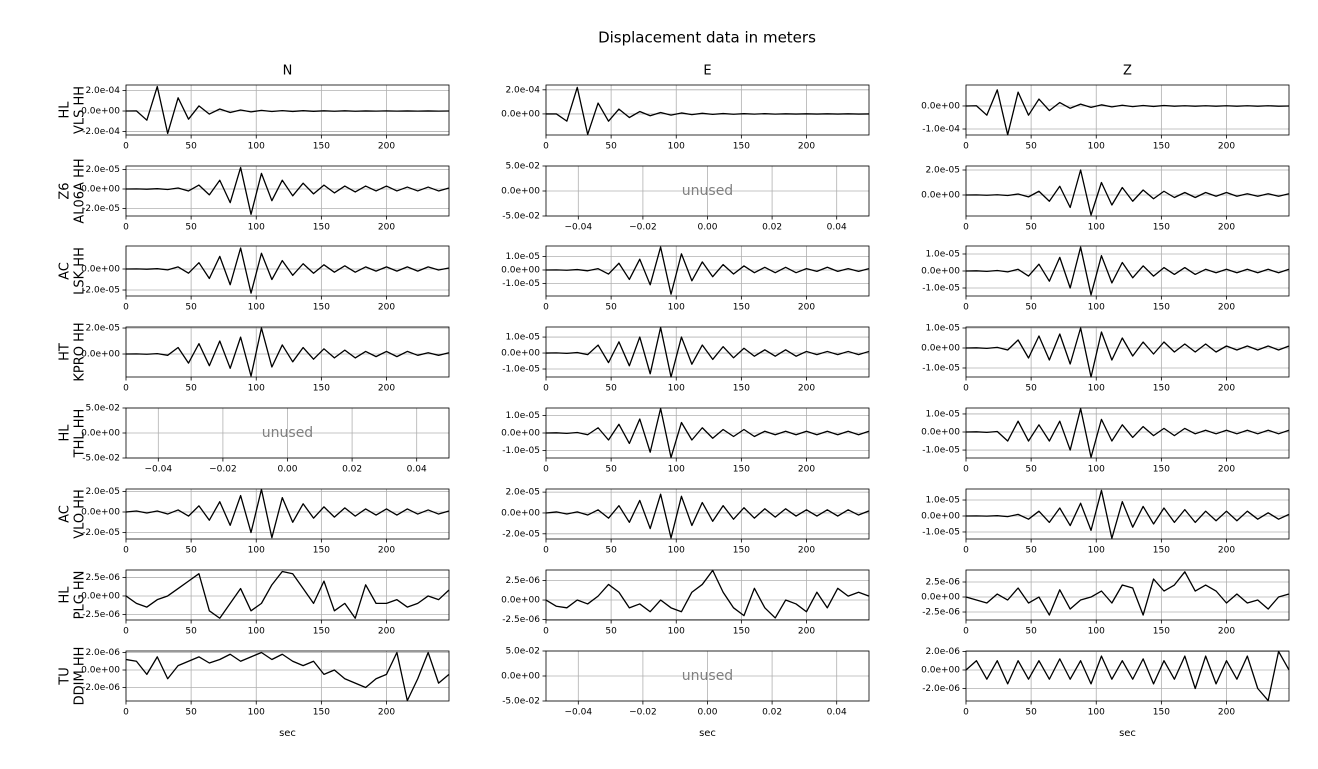  What do you see at coordinates (288, 71) in the screenshot?
I see `column-title: N` at bounding box center [288, 71].